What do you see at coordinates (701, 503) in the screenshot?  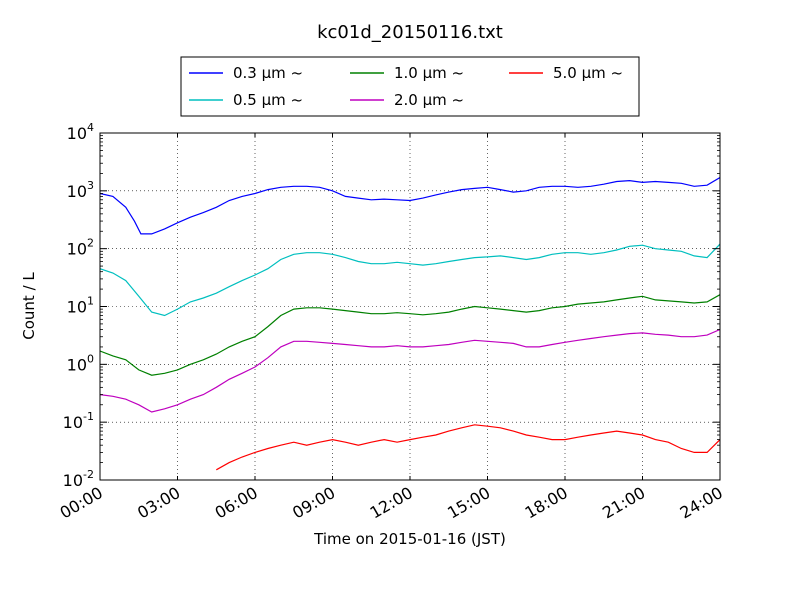 I see `x-tick-label: 24:00` at bounding box center [701, 503].